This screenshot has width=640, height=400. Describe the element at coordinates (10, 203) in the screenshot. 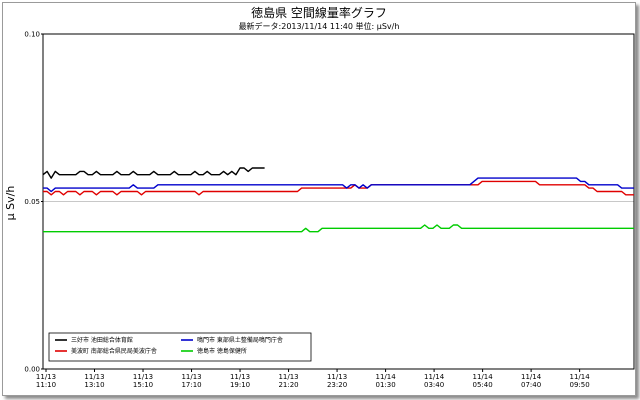

I see `y-axis-label: μ Sv/h` at that location.